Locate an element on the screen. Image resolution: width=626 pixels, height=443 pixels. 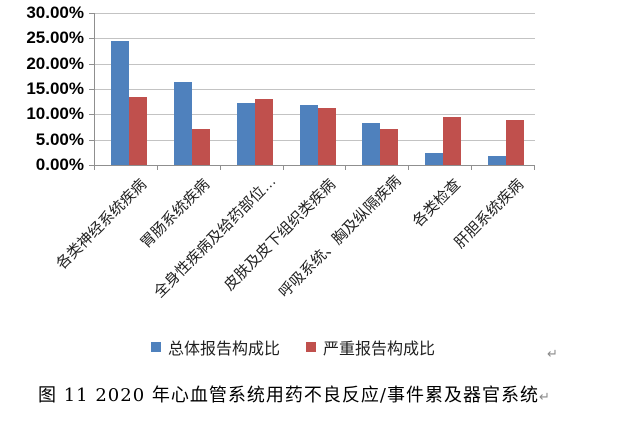
x-axis-category-label: 呼吸系统、胸及纵隔疾病 is located at coordinates (340, 237).